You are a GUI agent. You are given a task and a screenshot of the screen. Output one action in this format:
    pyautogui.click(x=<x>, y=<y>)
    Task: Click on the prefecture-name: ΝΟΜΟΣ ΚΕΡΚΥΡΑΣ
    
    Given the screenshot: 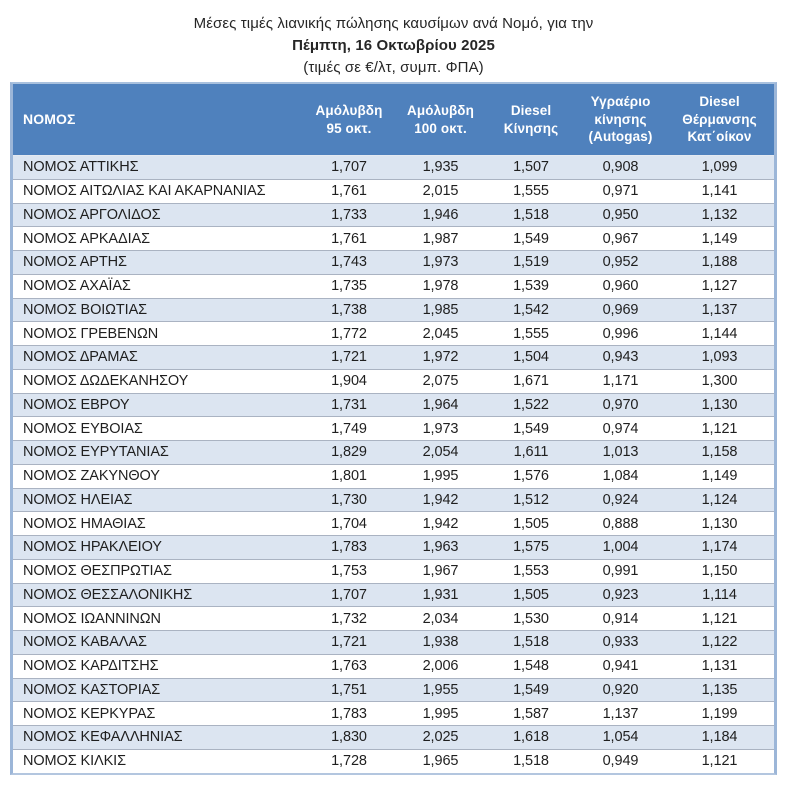 What is the action you would take?
    pyautogui.click(x=158, y=713)
    